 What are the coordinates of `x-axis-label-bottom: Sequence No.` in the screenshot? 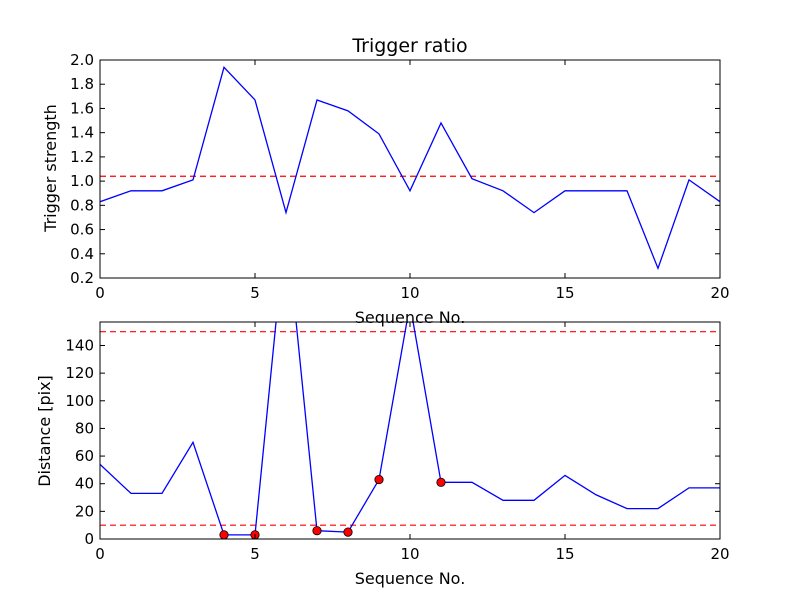 It's located at (410, 578).